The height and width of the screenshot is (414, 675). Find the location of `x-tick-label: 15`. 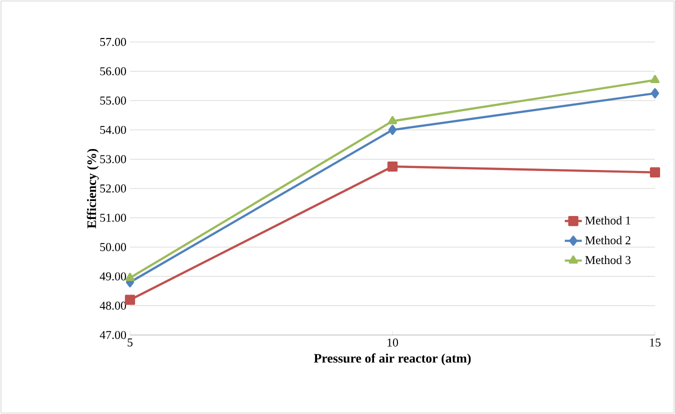

x-tick-label: 15 is located at coordinates (655, 342).